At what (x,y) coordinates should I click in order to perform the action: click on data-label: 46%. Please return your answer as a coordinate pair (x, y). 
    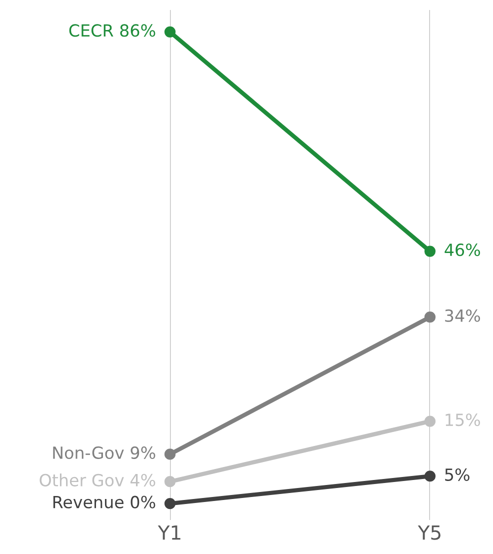
    Looking at the image, I should click on (462, 250).